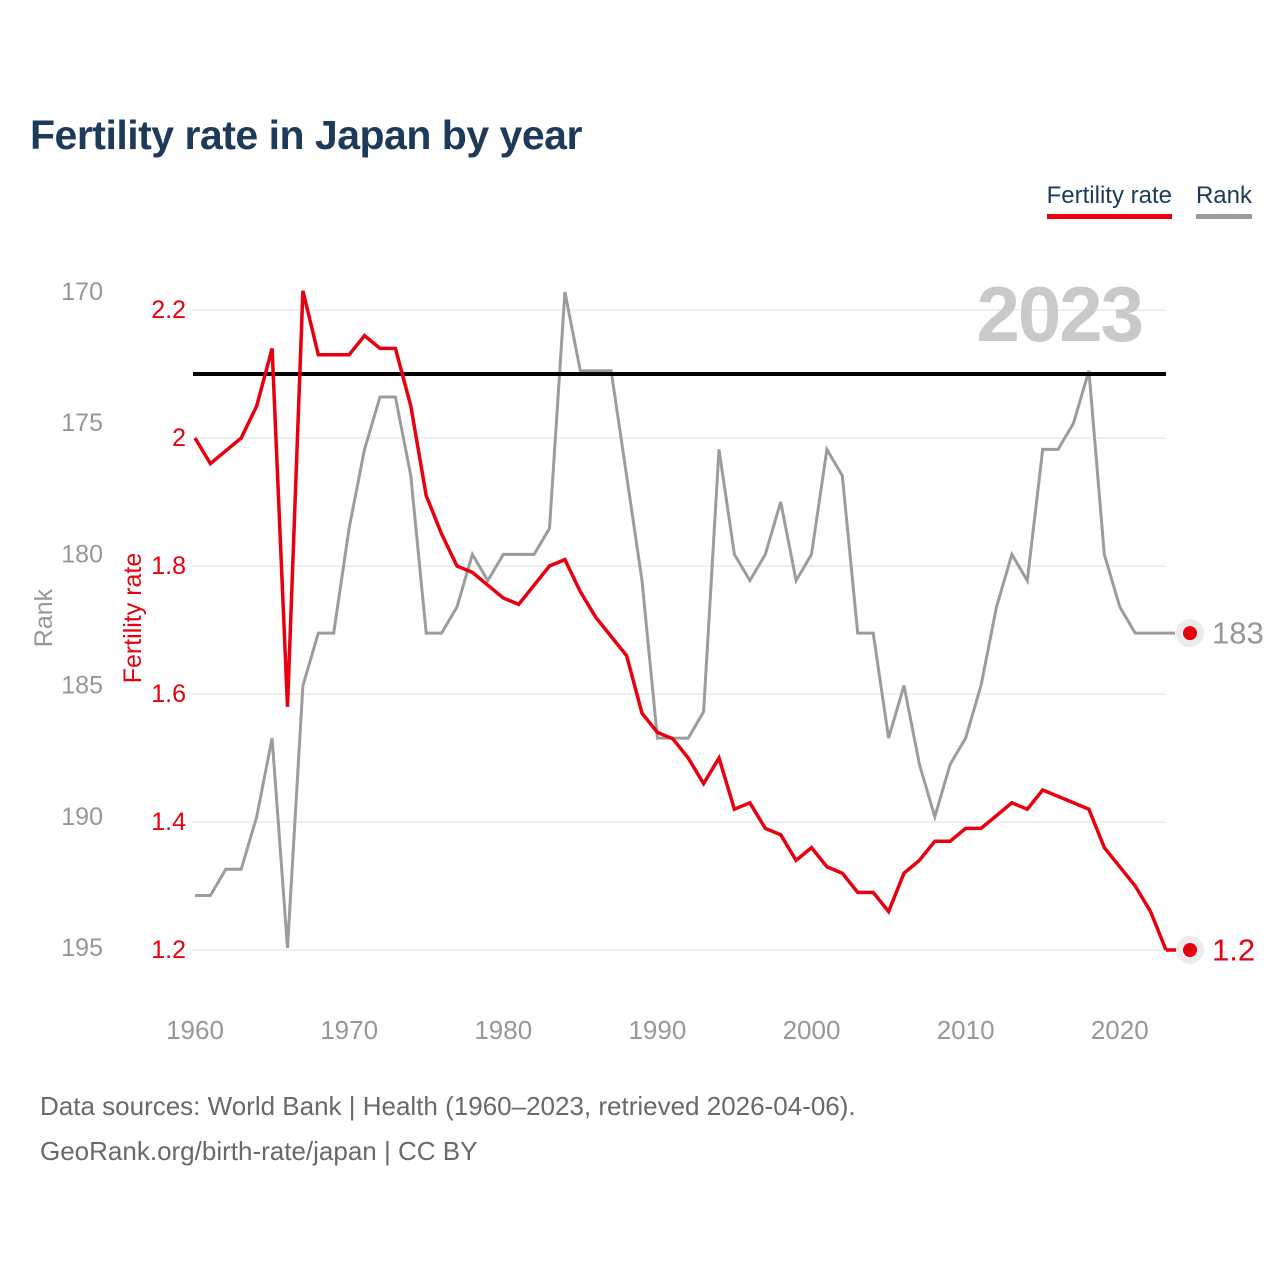 The image size is (1280, 1280). What do you see at coordinates (133, 618) in the screenshot?
I see `fertility-axis-title: Fertility rate` at bounding box center [133, 618].